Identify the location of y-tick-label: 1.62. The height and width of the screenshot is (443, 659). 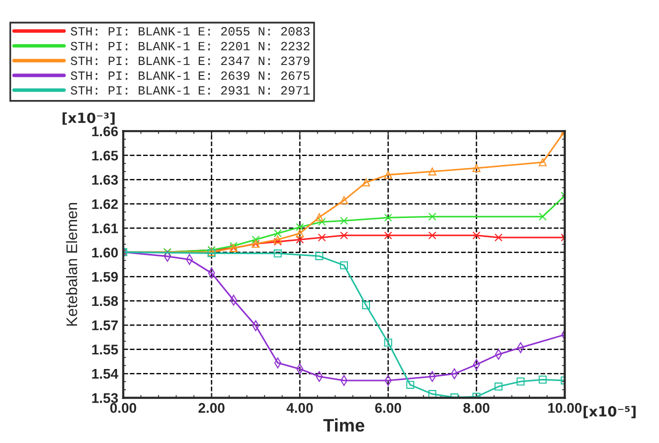
(105, 204).